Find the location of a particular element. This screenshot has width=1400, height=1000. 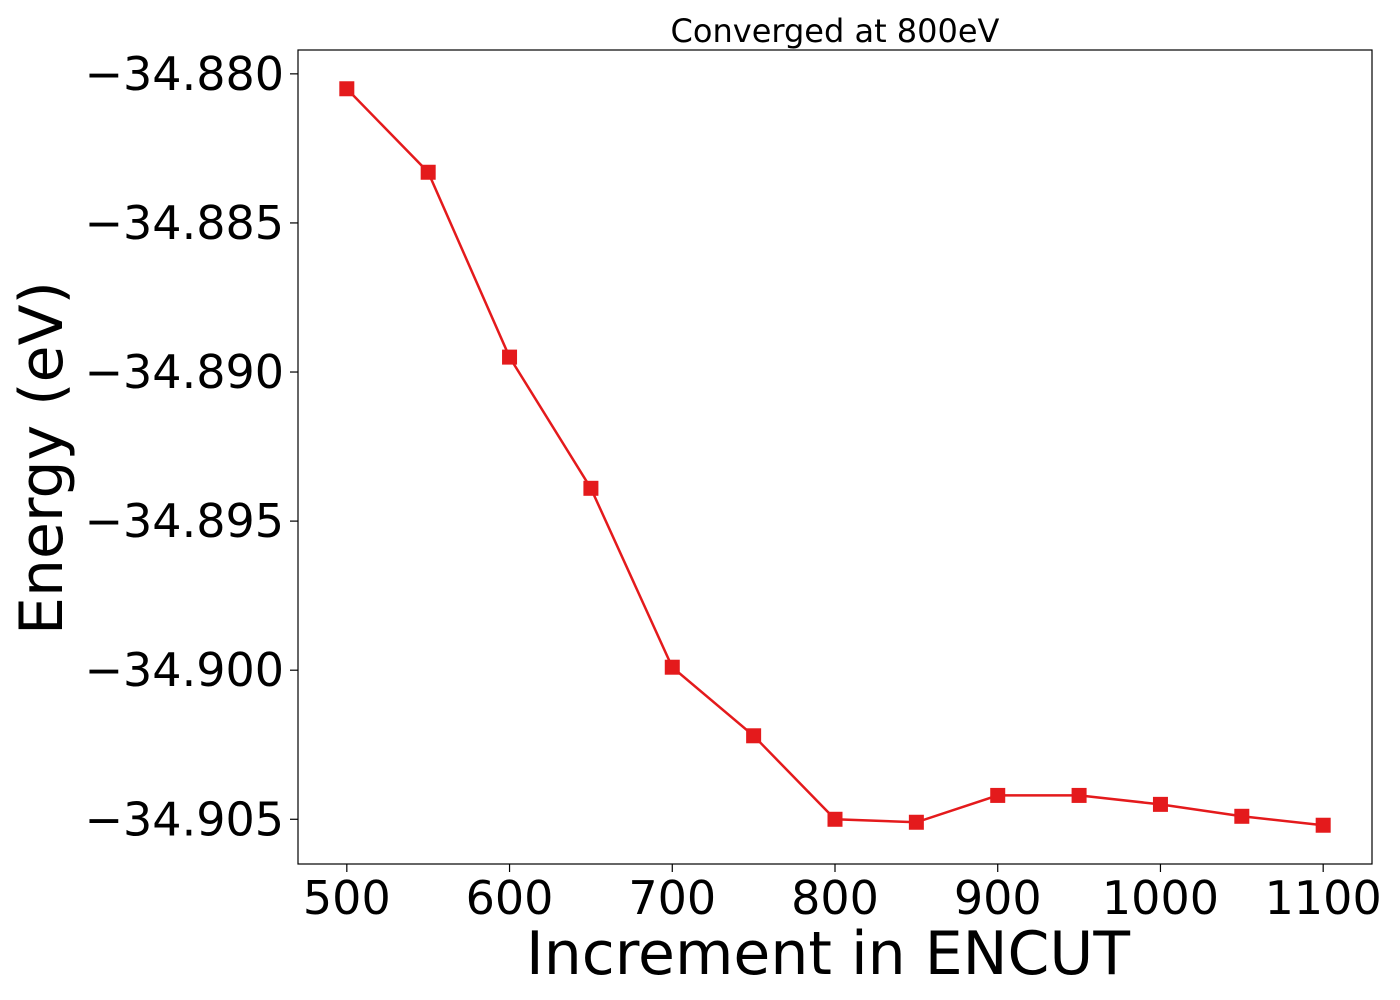

x-tick-label: 800 is located at coordinates (835, 898).